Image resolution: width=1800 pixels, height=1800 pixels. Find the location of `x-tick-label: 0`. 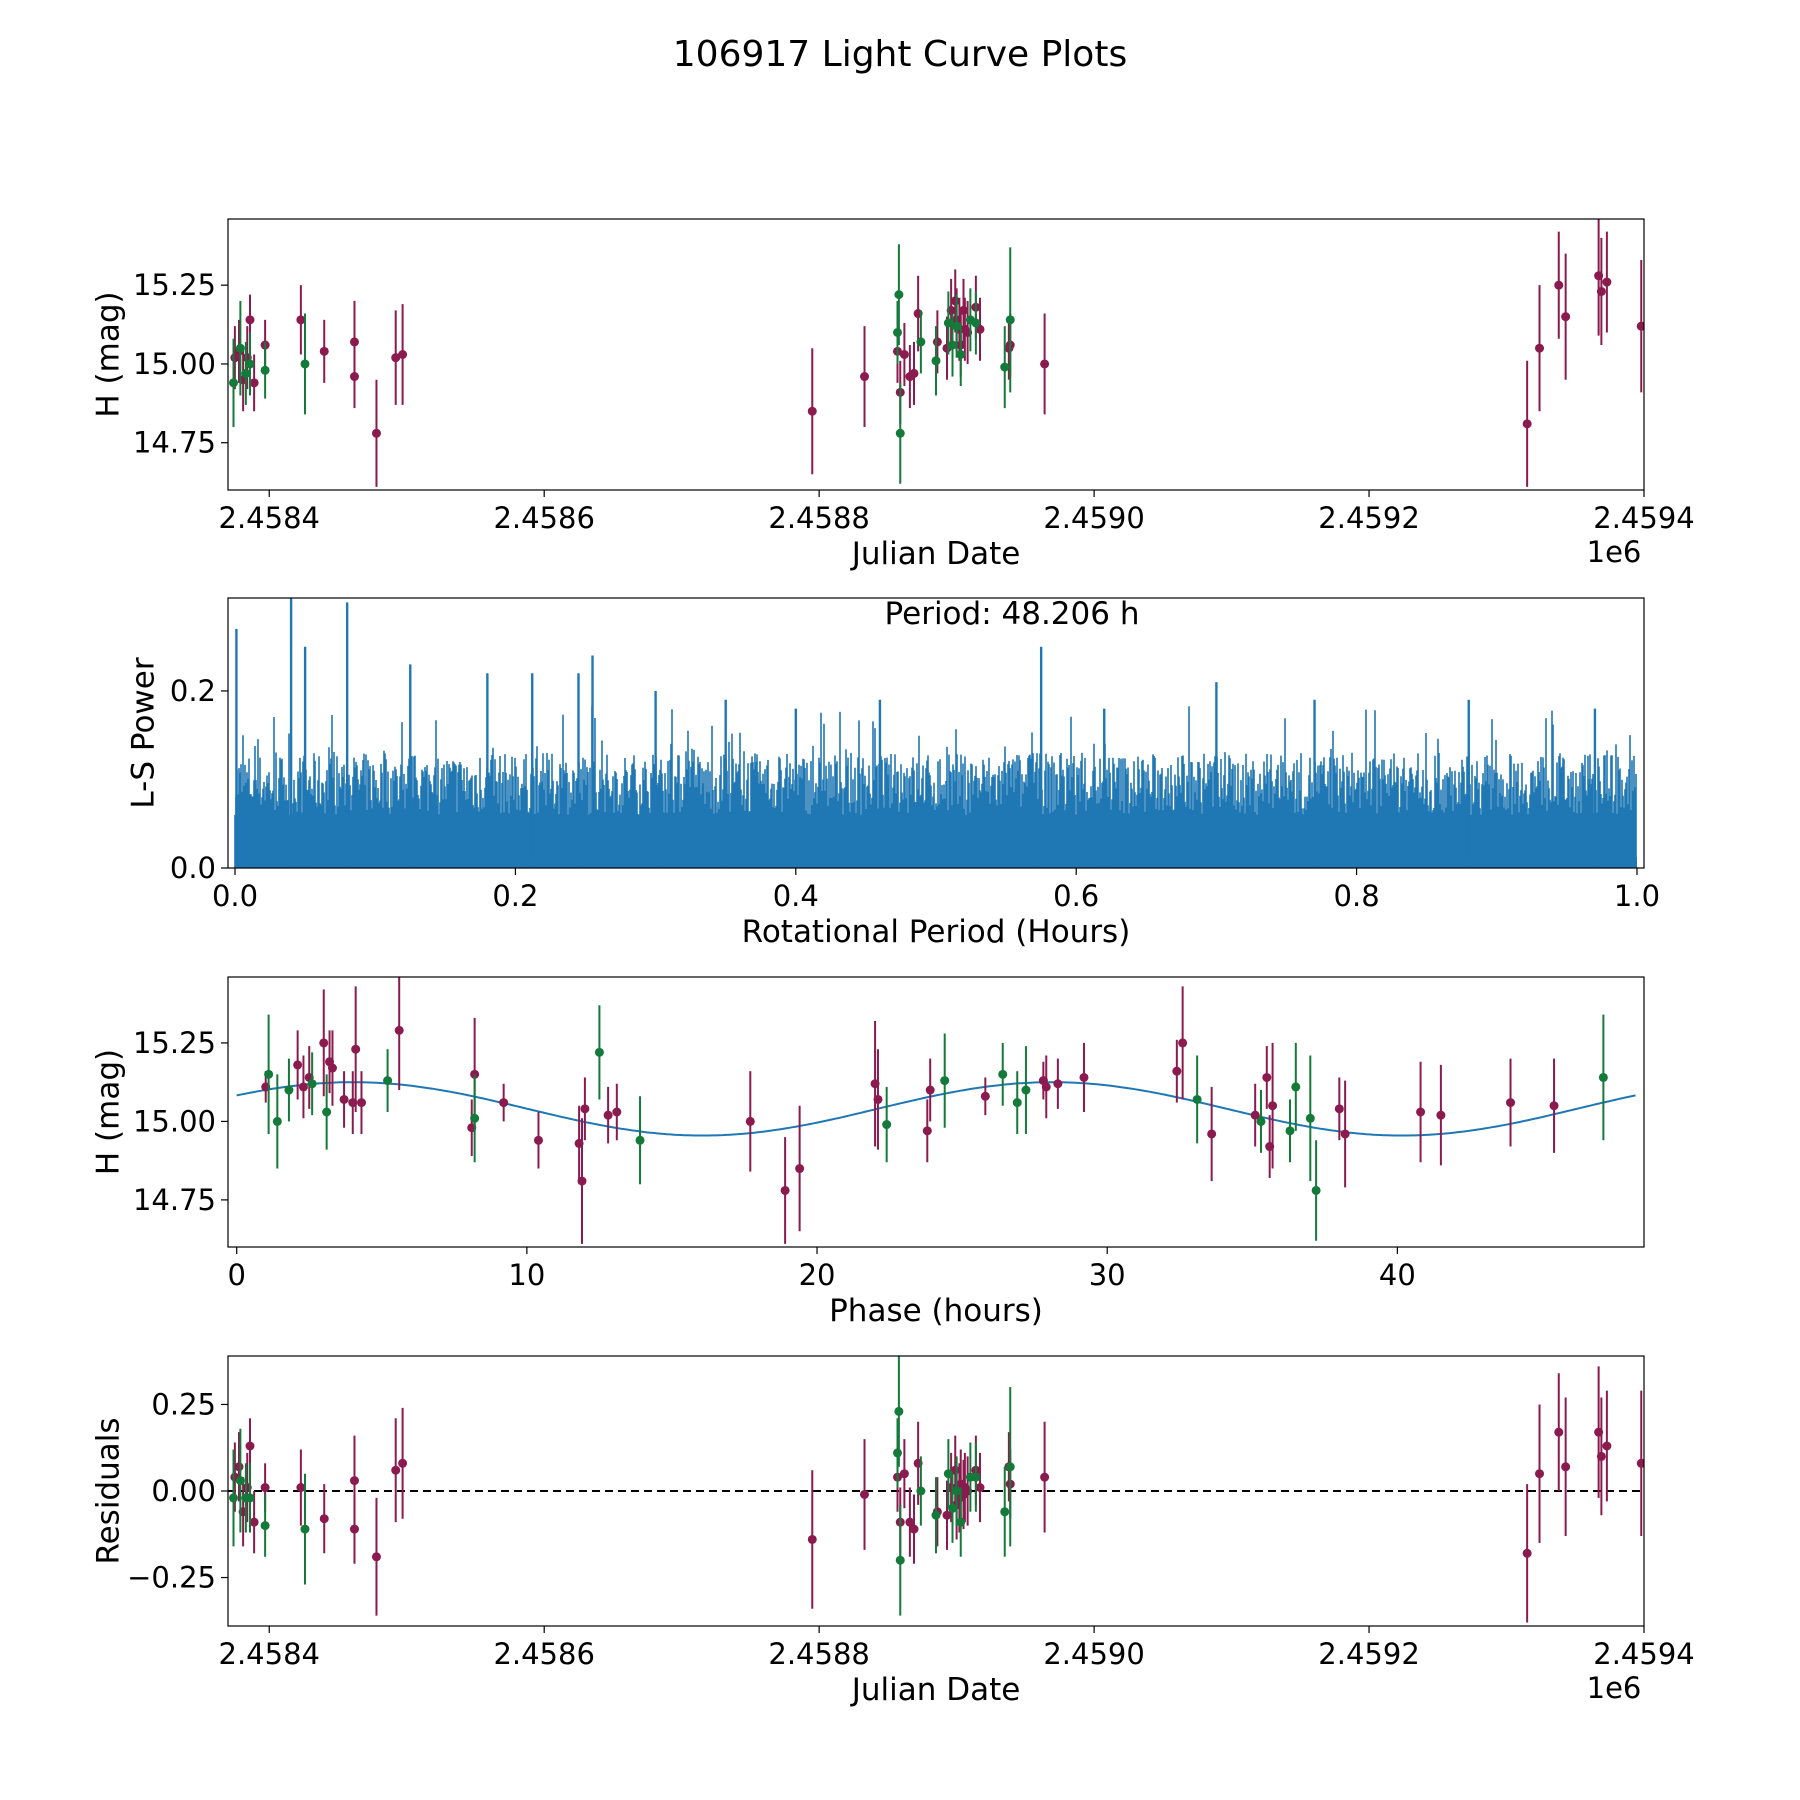

x-tick-label: 0 is located at coordinates (236, 1275).